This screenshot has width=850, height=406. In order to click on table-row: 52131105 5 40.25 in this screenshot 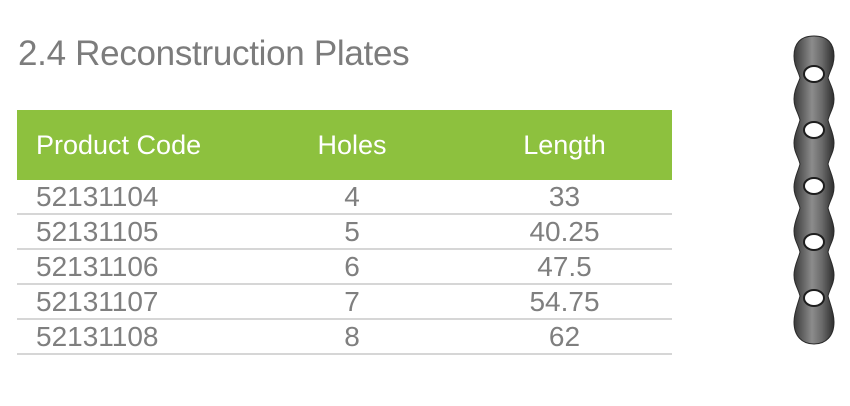, I will do `click(344, 232)`.